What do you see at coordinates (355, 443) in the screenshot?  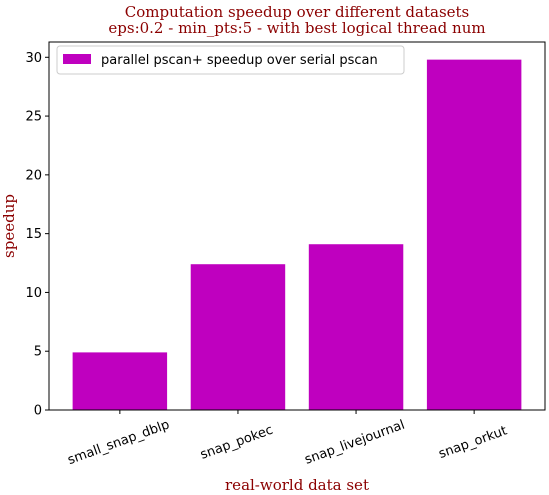 I see `x-tick-label-snap_livejournal: snap_livejournal` at bounding box center [355, 443].